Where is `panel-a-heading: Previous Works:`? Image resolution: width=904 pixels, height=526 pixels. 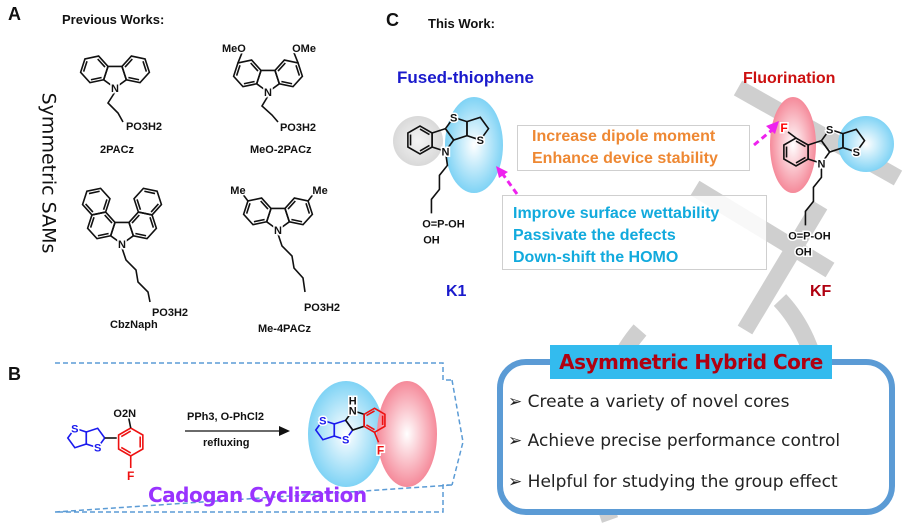 panel-a-heading: Previous Works: is located at coordinates (113, 19).